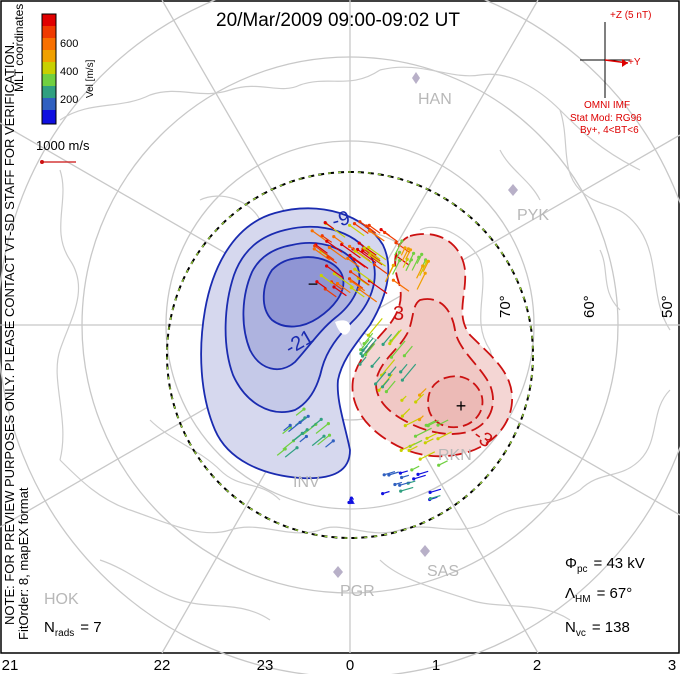 The height and width of the screenshot is (674, 680). I want to click on lat-label-60: 60°, so click(589, 306).